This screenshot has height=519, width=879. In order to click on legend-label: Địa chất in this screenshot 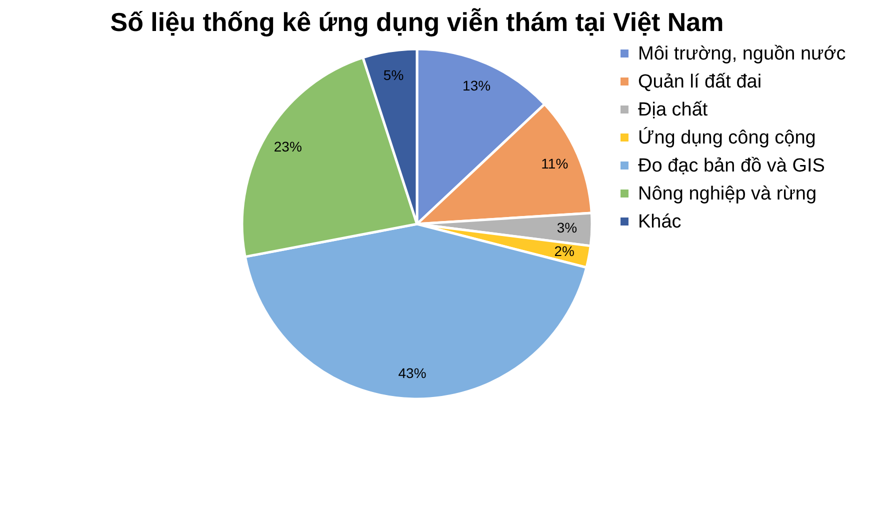, I will do `click(673, 110)`.